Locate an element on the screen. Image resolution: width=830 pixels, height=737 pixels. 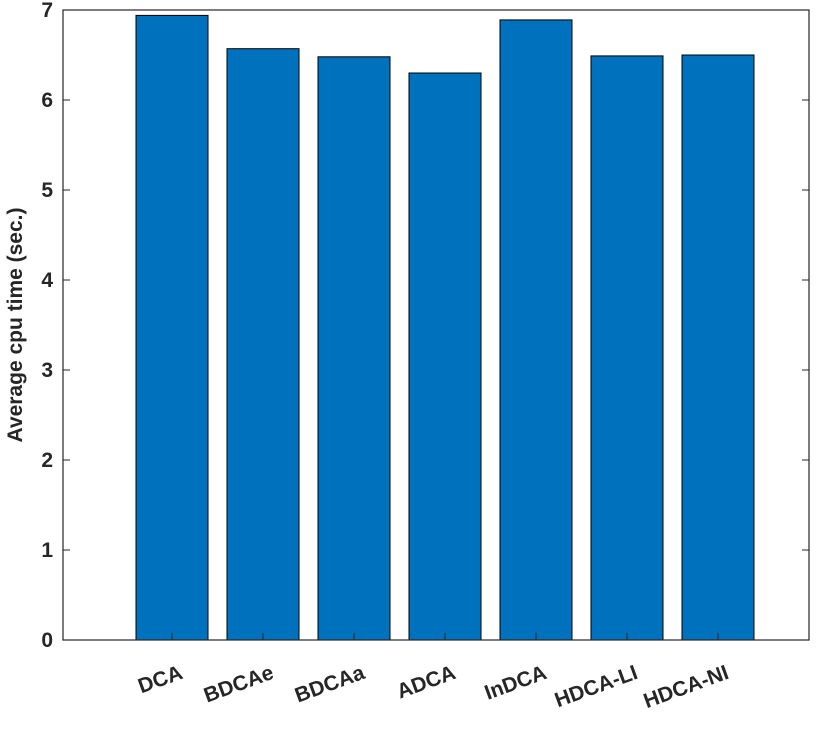
x-tick-label: HDCA-LI is located at coordinates (596, 686).